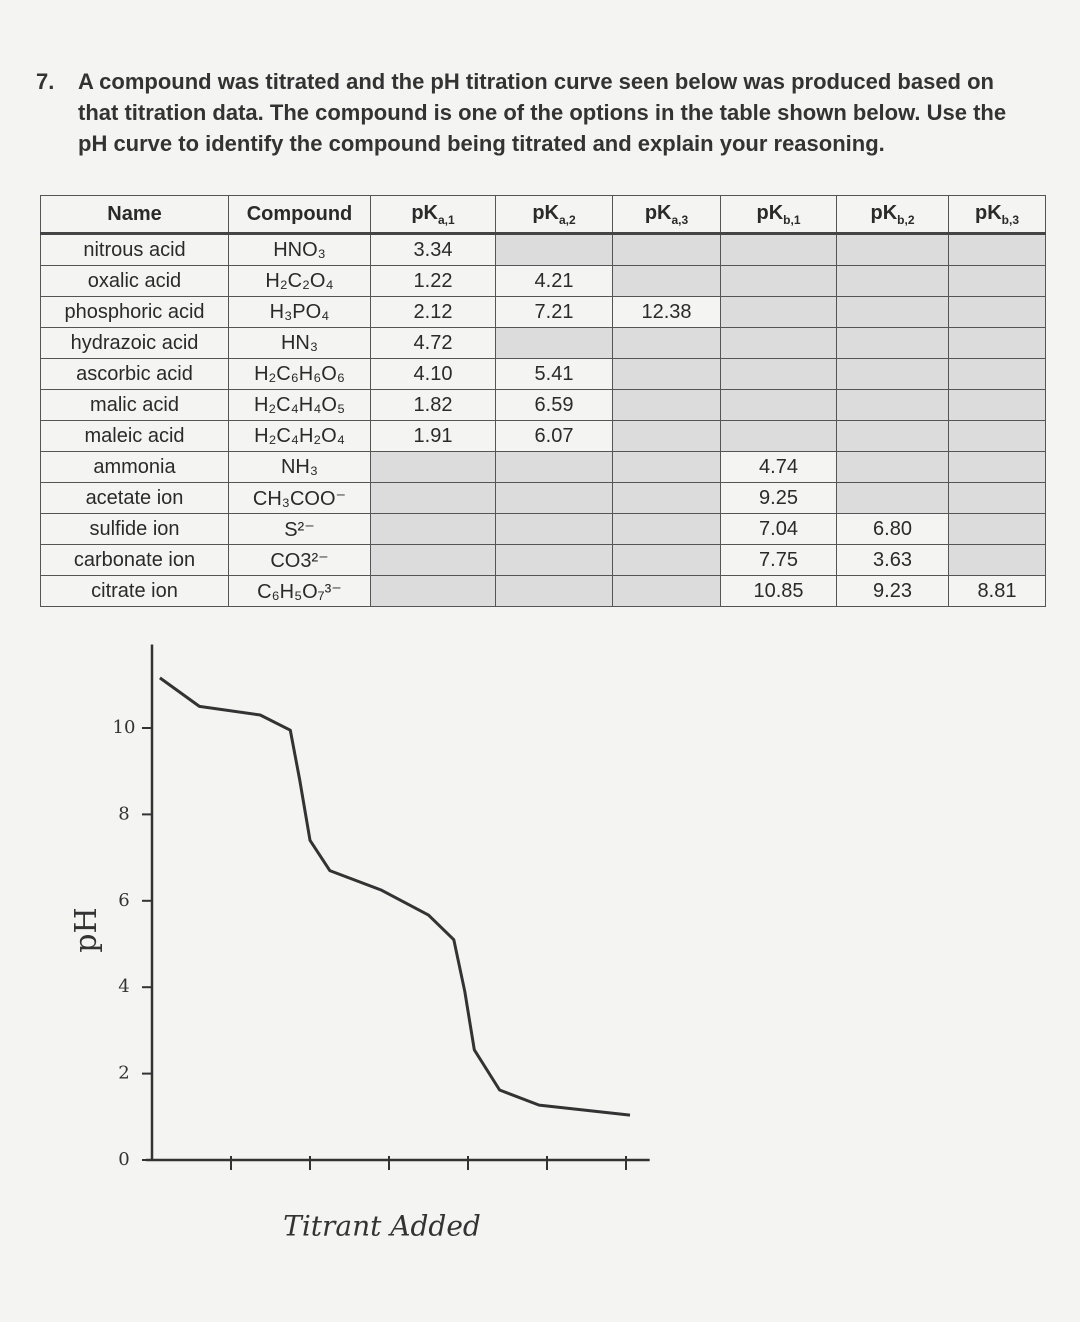 The height and width of the screenshot is (1322, 1080). I want to click on table-row: maleic acid H₂C₄H₂O₄ 1.91 6.07, so click(543, 436).